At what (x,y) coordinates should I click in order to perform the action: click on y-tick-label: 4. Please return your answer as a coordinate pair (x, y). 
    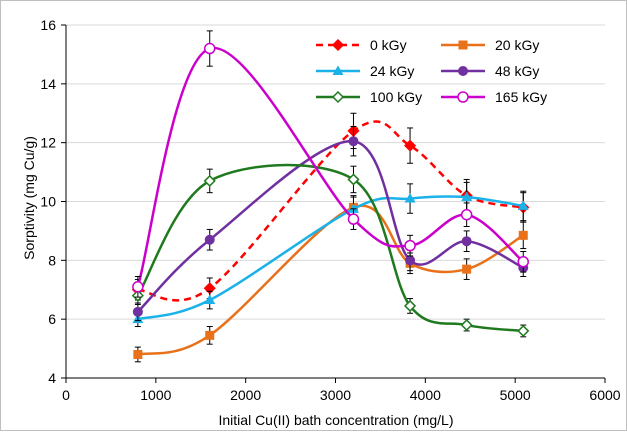
    Looking at the image, I should click on (52, 378).